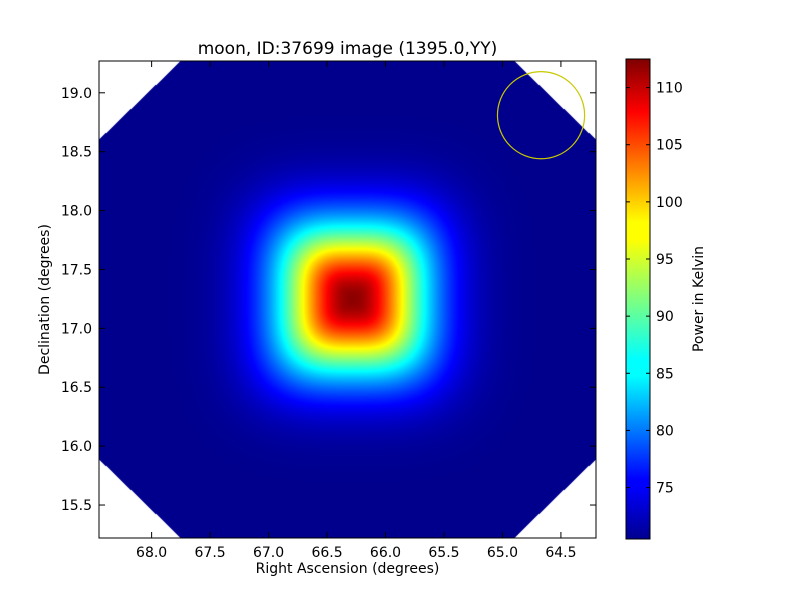 The width and height of the screenshot is (800, 600). What do you see at coordinates (76, 94) in the screenshot?
I see `y-tick-label: 19.0` at bounding box center [76, 94].